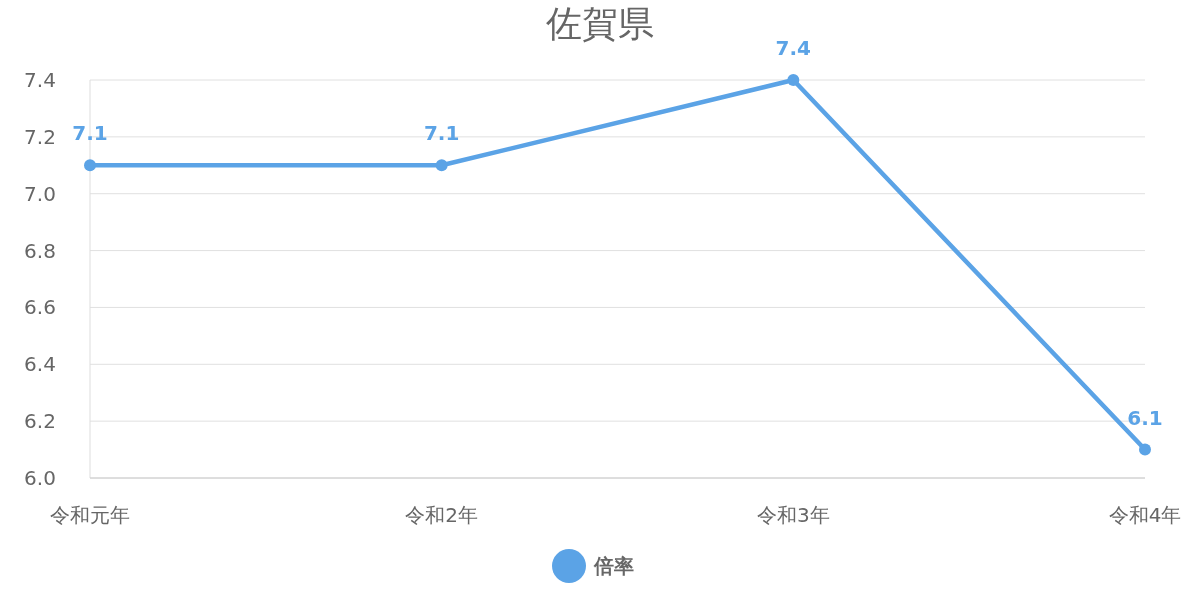 The height and width of the screenshot is (600, 1200). Describe the element at coordinates (40, 421) in the screenshot. I see `y-tick-label: 6.2` at that location.